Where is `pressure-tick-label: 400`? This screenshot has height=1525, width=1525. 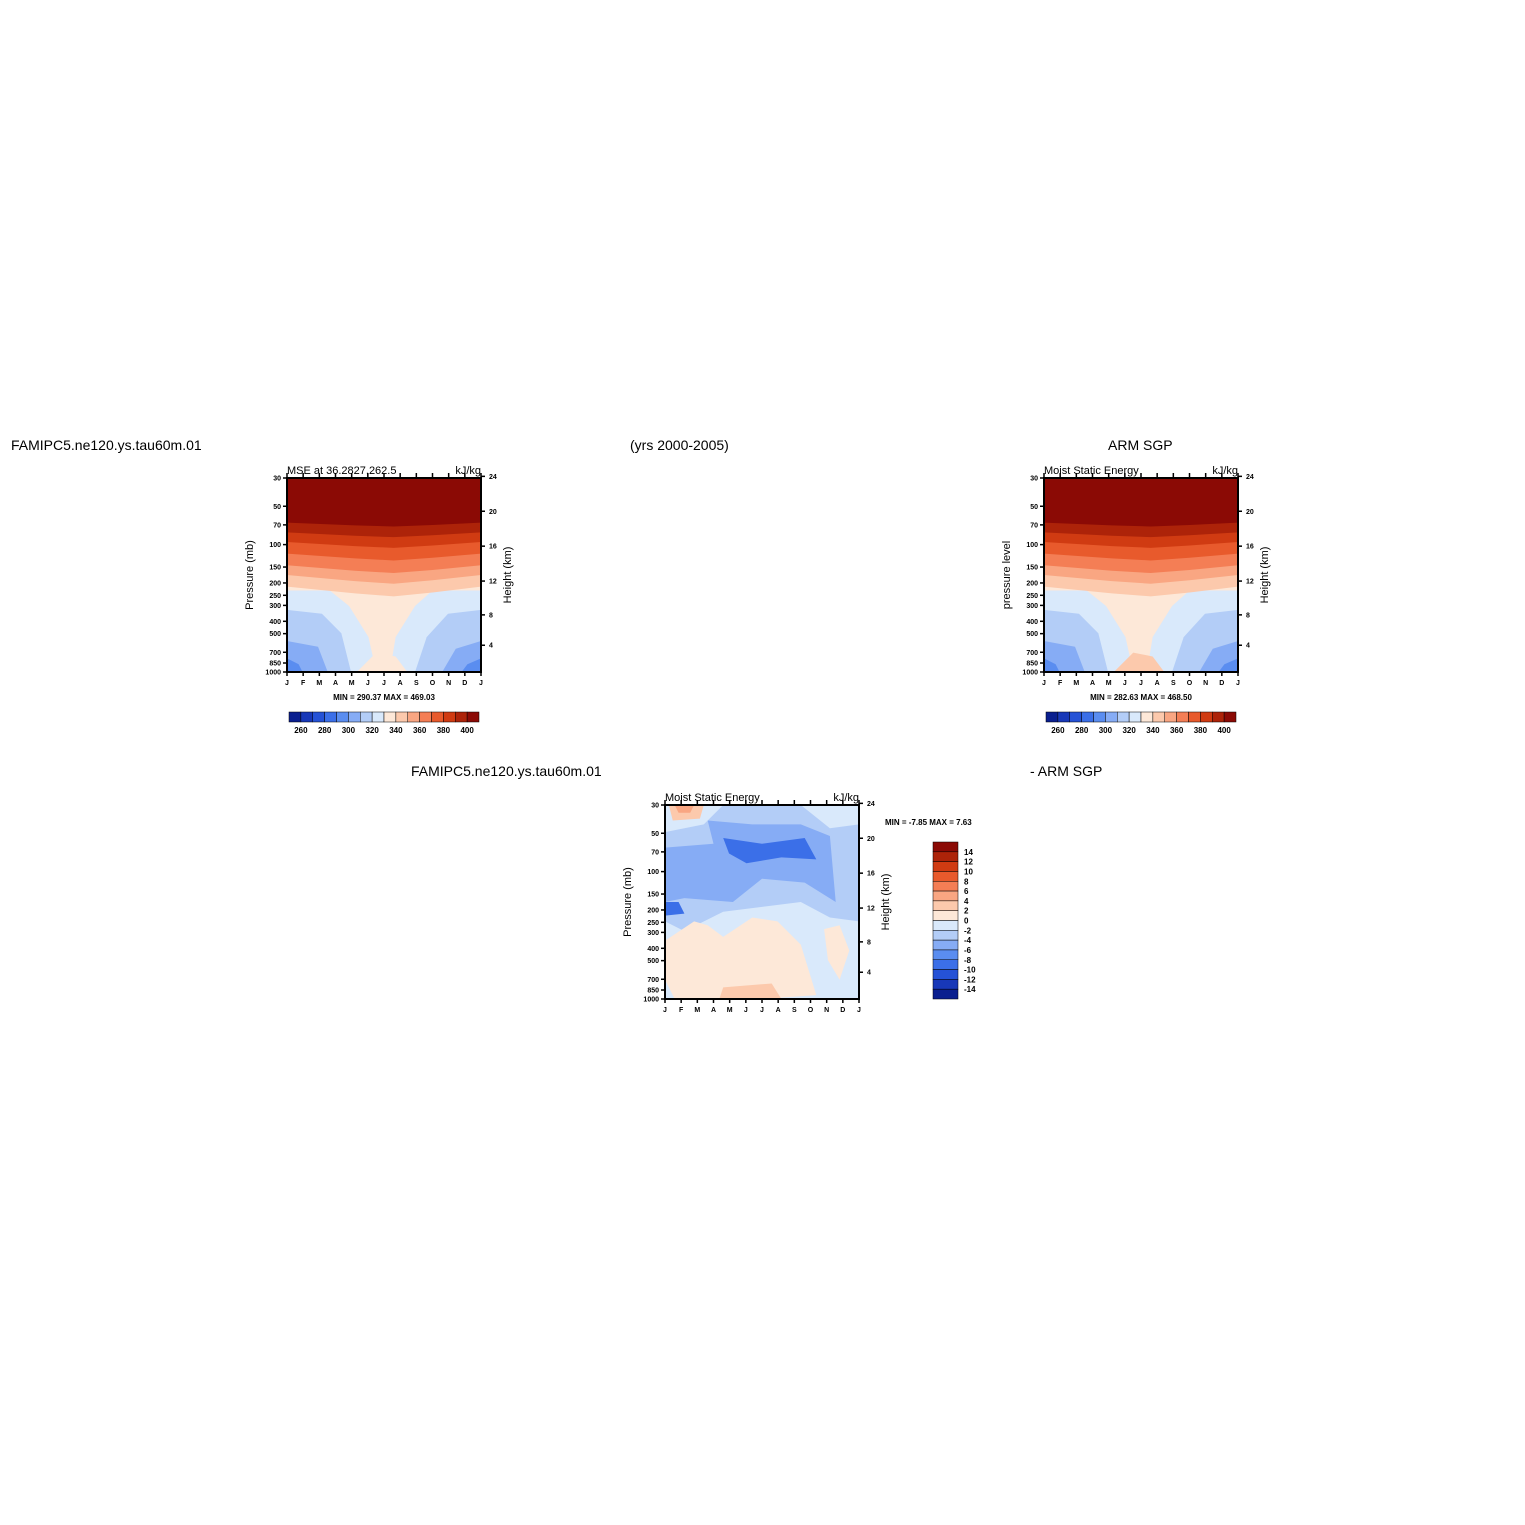
pressure-tick-label: 400 is located at coordinates (275, 622).